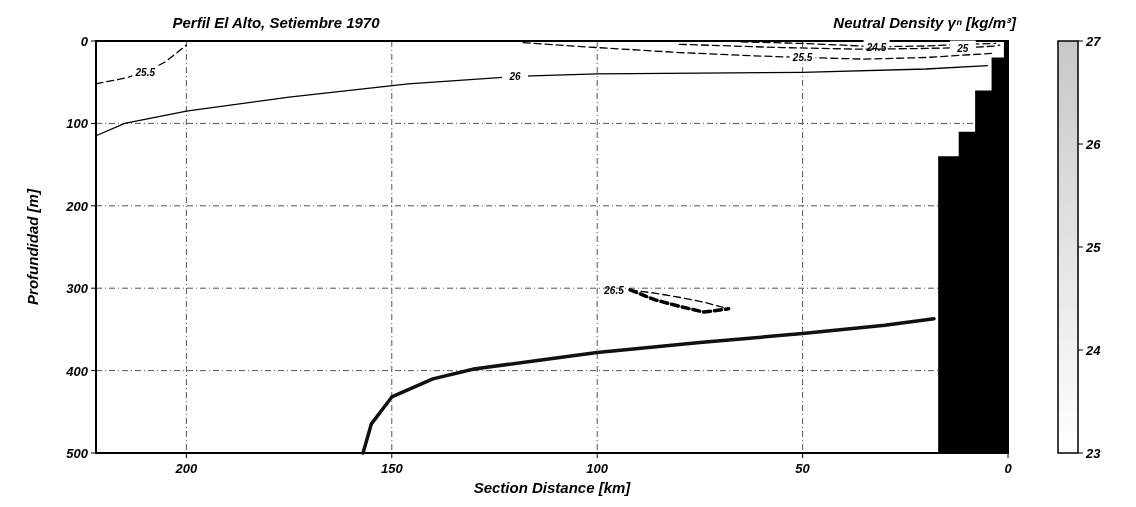 This screenshot has width=1136, height=507. What do you see at coordinates (597, 468) in the screenshot?
I see `x-tick-label: 100` at bounding box center [597, 468].